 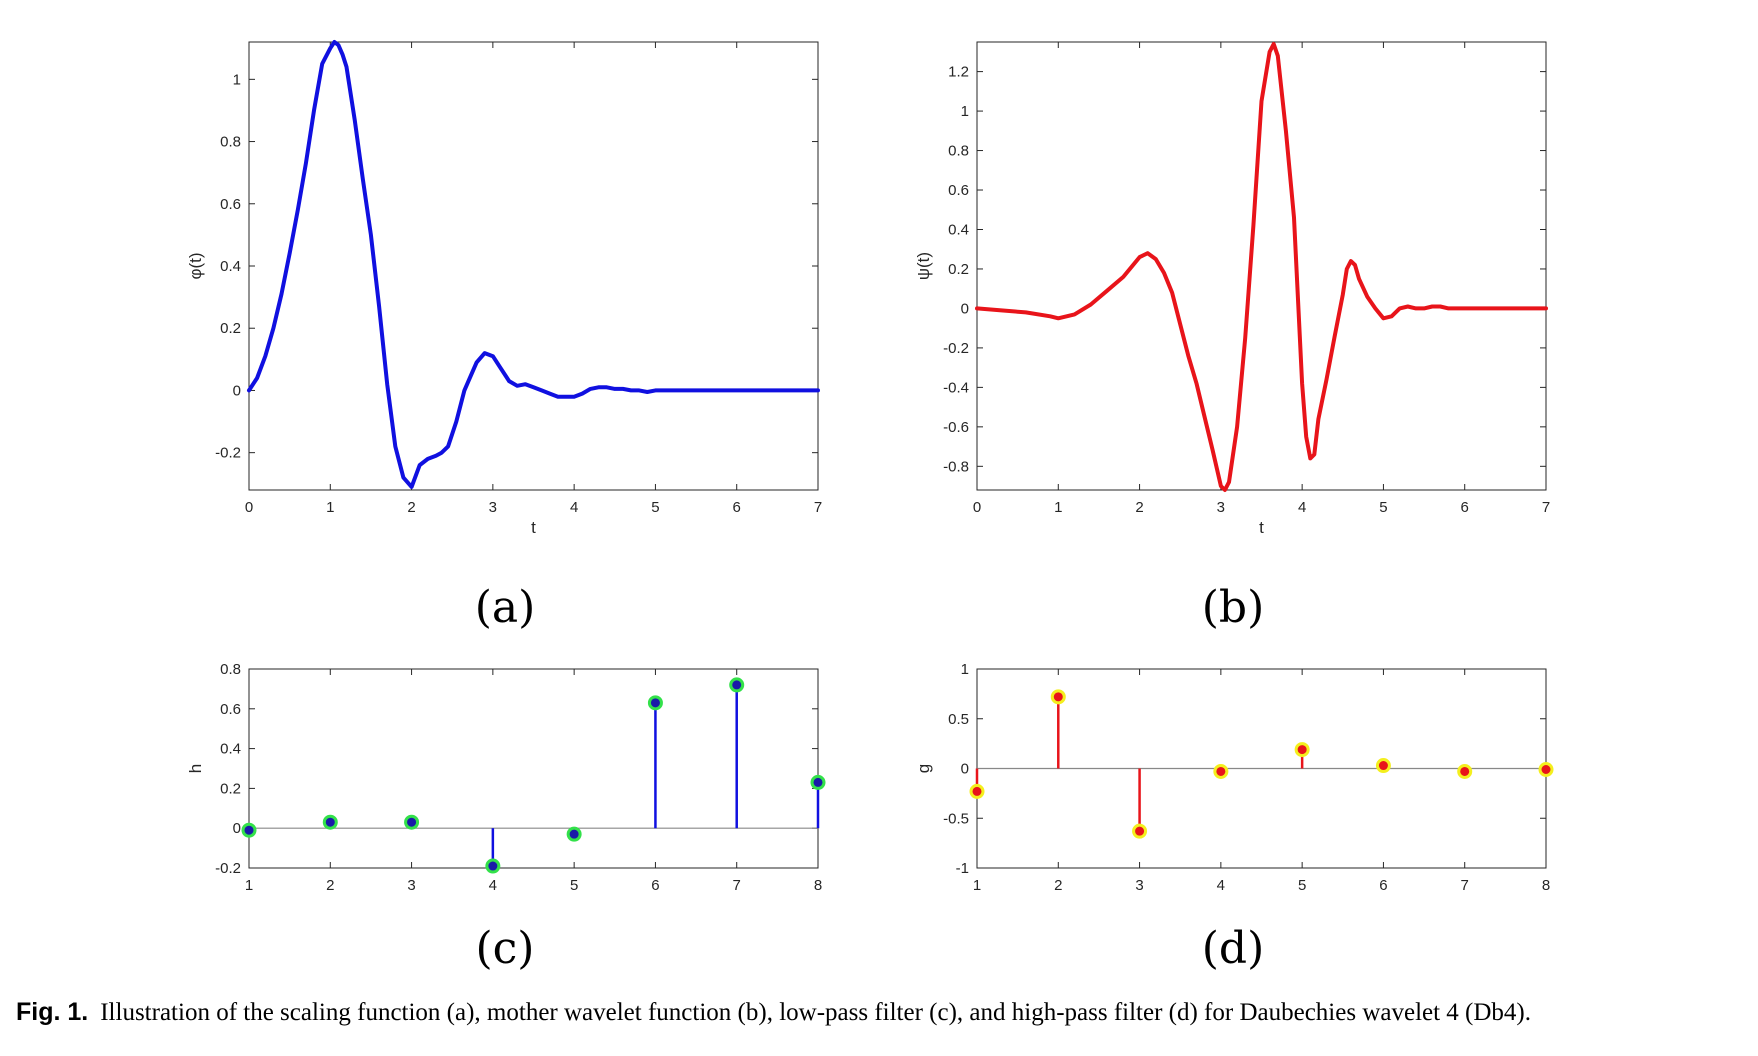 What do you see at coordinates (958, 719) in the screenshot?
I see `y-tick-label: 0.5` at bounding box center [958, 719].